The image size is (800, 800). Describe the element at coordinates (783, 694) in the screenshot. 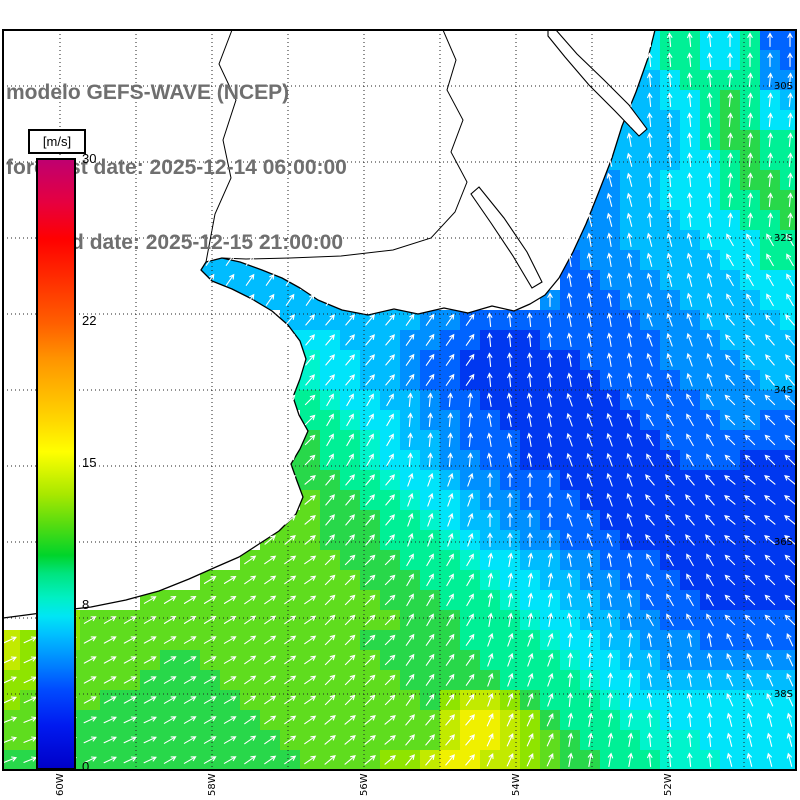

I see `lat-label: 38S` at that location.